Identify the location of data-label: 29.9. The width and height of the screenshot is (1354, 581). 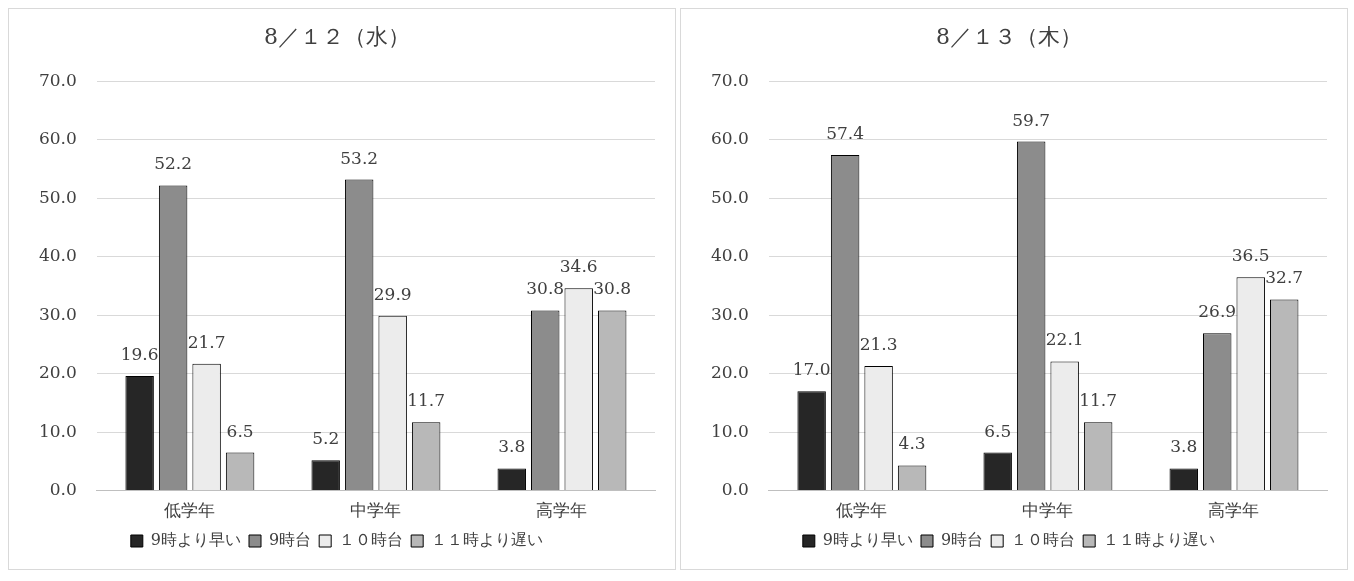
(392, 293).